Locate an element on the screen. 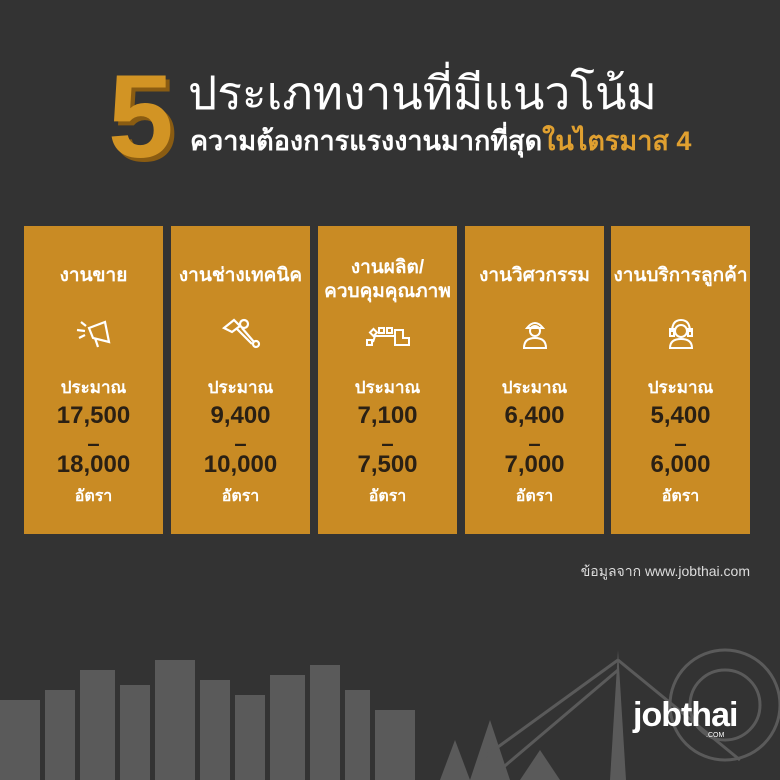  card-sales: งานขาย ประมาณ 17,500 – 18,000 อัตรา is located at coordinates (93, 380).